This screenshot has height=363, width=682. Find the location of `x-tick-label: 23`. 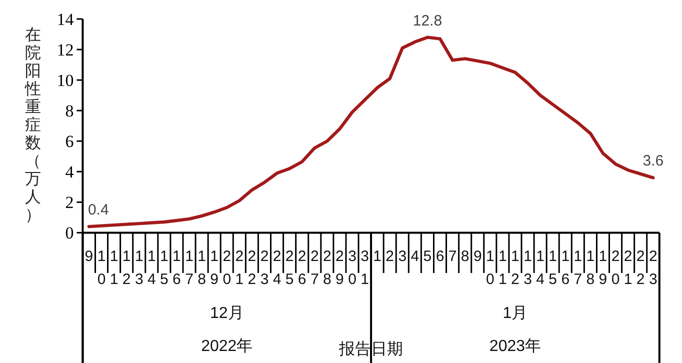

x-tick-label: 23 is located at coordinates (264, 268).